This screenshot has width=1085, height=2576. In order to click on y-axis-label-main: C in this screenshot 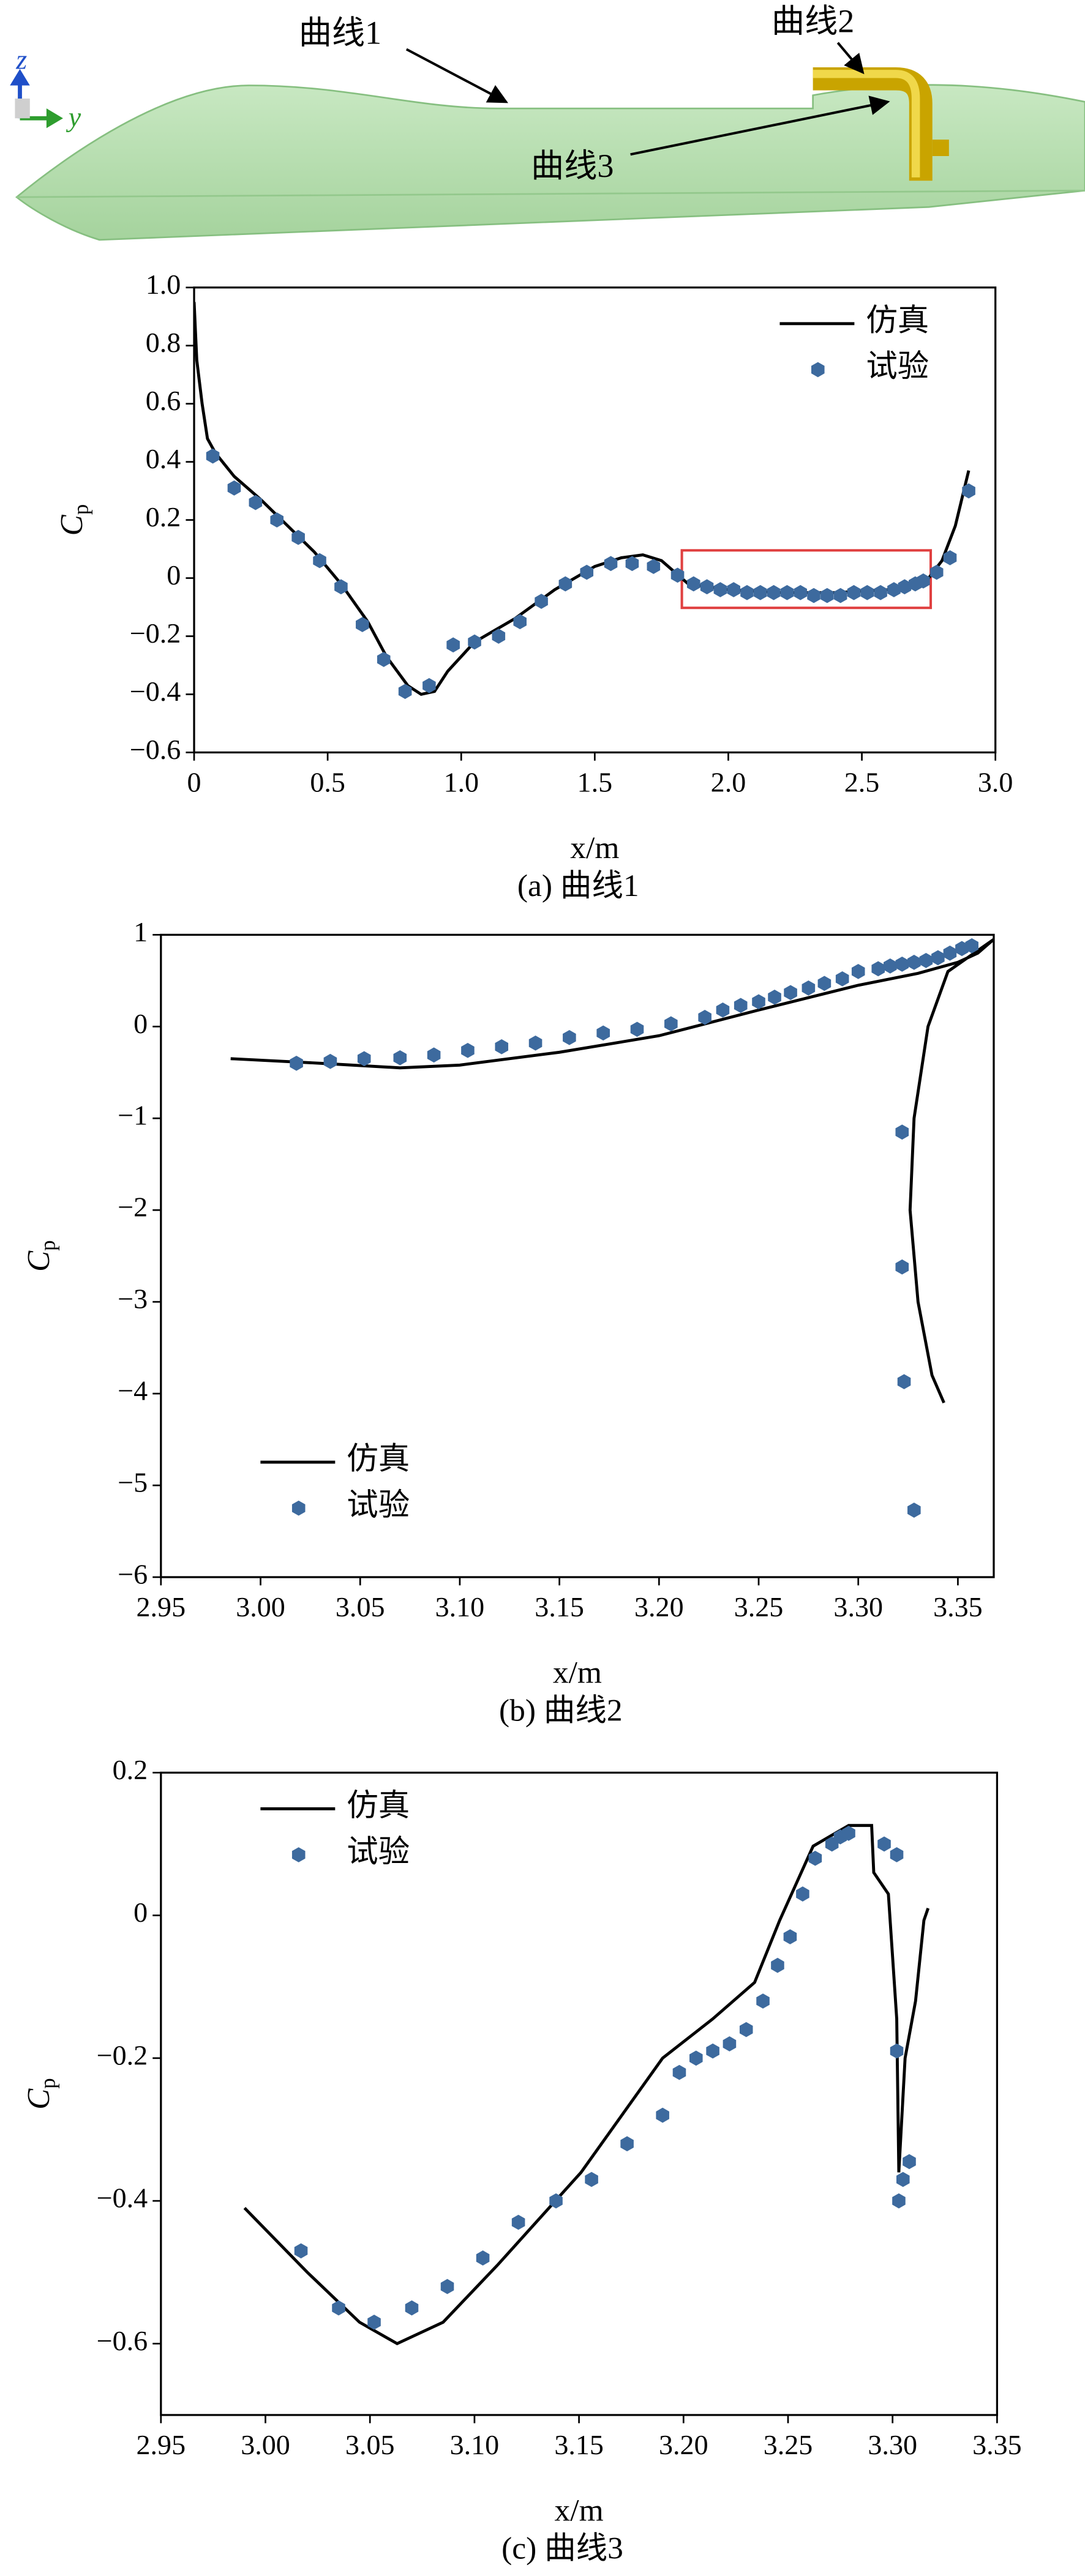, I will do `click(39, 2099)`.